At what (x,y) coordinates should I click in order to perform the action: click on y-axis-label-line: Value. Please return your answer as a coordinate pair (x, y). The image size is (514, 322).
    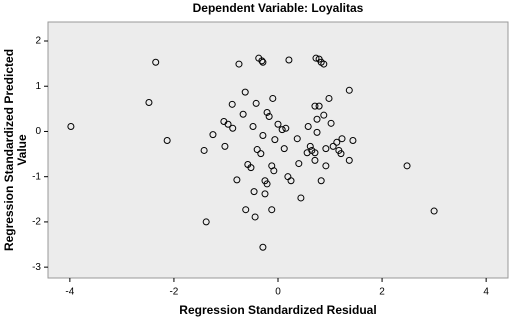
    Looking at the image, I should click on (22, 150).